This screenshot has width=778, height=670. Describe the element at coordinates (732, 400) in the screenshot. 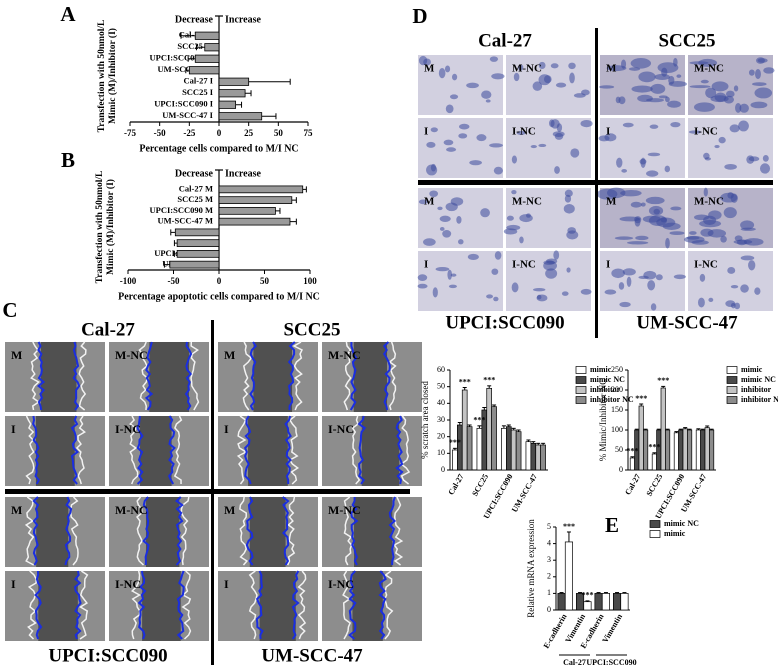

I see `legend-swatch` at that location.